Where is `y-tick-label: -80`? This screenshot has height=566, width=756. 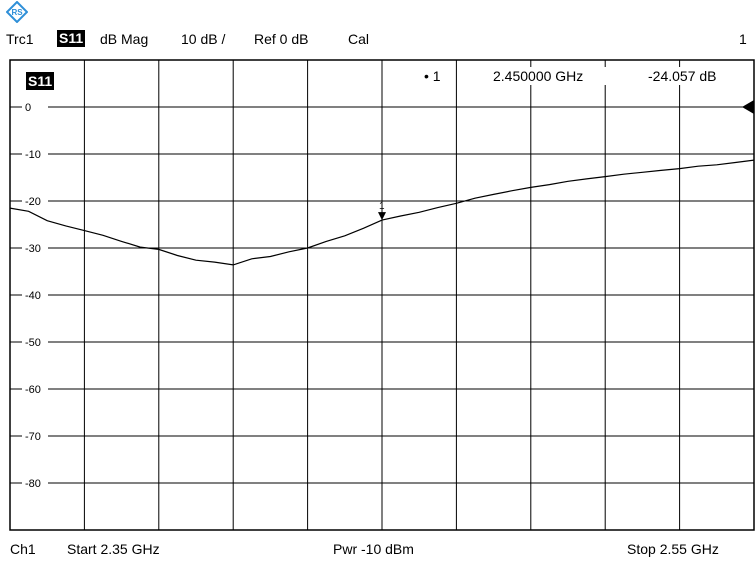
y-tick-label: -80 is located at coordinates (33, 484).